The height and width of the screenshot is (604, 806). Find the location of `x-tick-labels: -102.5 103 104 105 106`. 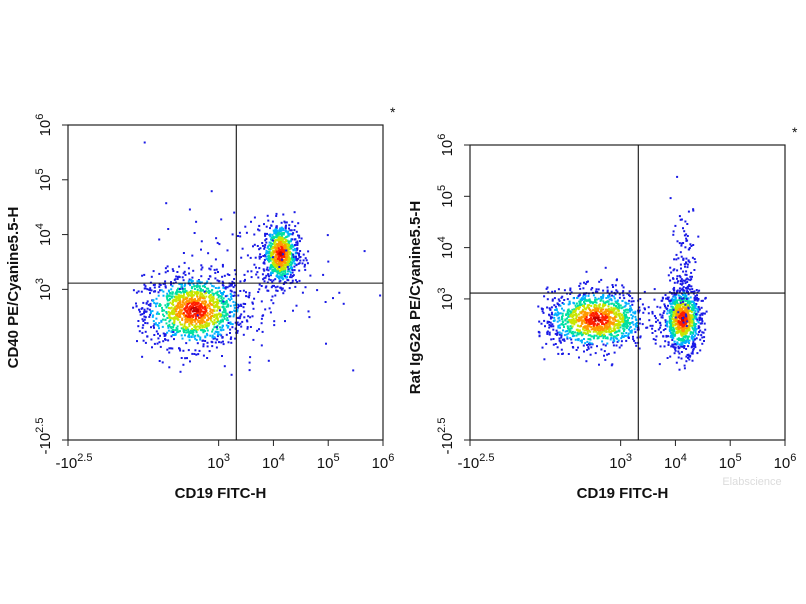

x-tick-labels: -102.5 103 104 105 106 is located at coordinates (627, 462).